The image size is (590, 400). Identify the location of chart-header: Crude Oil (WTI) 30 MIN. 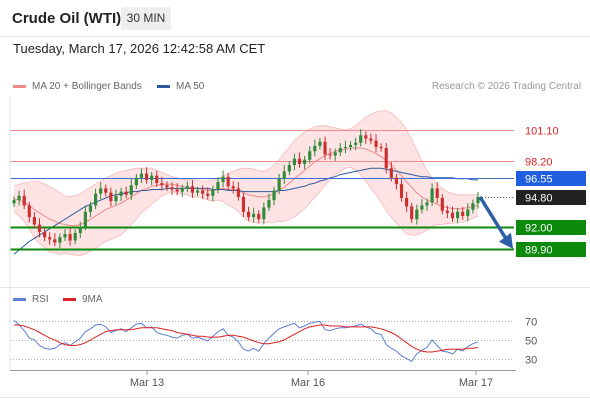
(295, 18).